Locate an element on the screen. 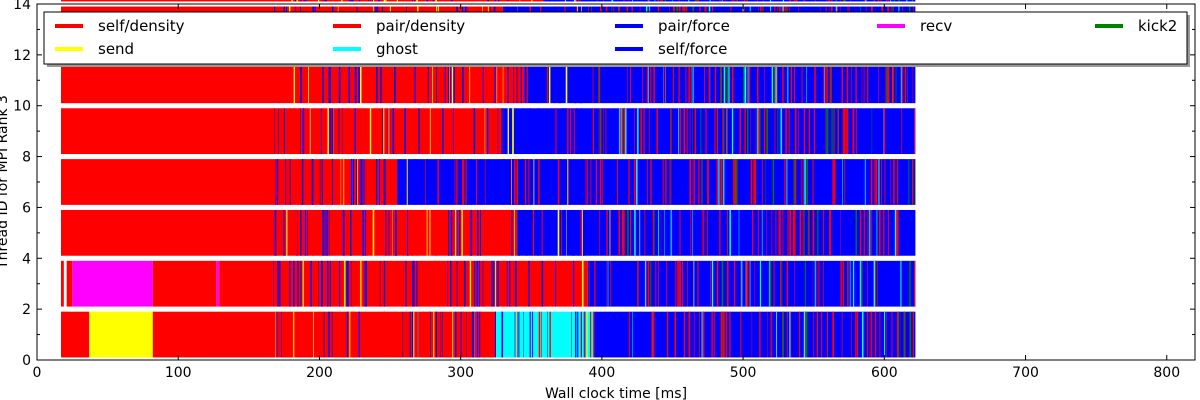 This screenshot has width=1200, height=400. task-bar-thread-1-density is located at coordinates (403, 283).